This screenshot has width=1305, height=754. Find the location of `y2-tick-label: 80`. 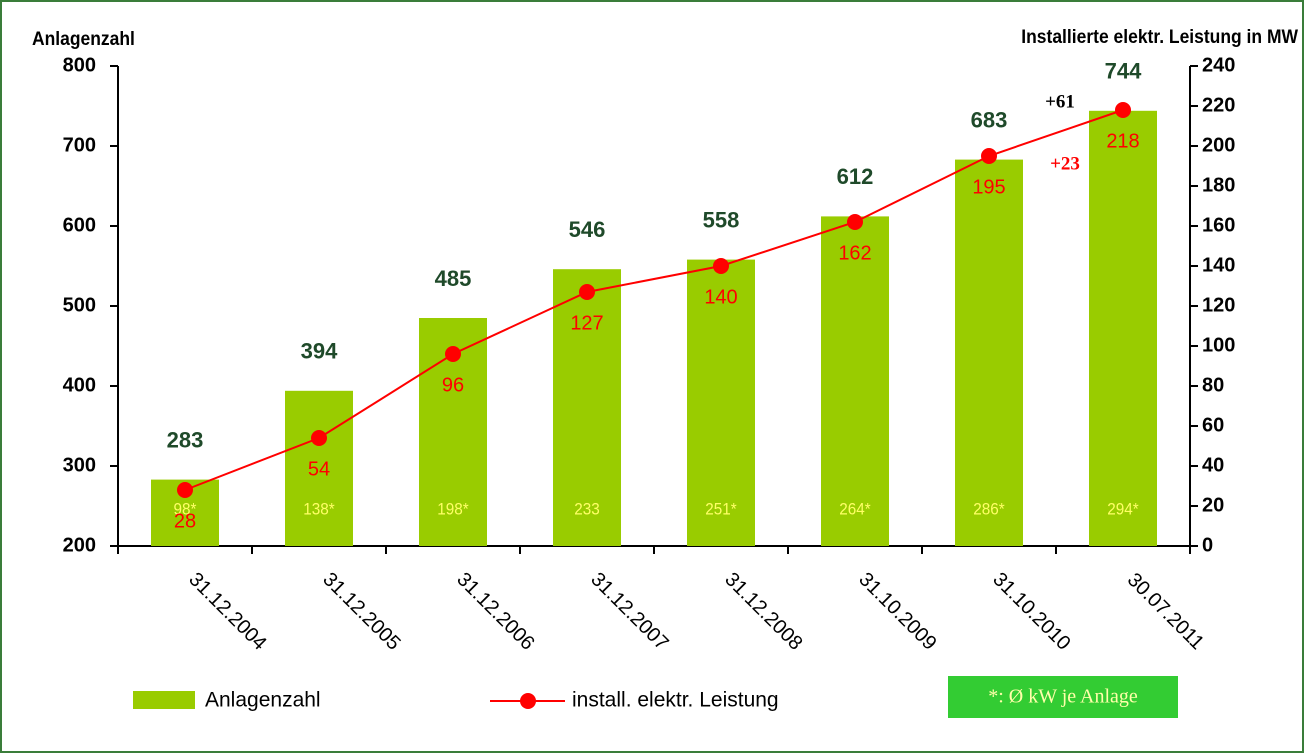

y2-tick-label: 80 is located at coordinates (1213, 385).